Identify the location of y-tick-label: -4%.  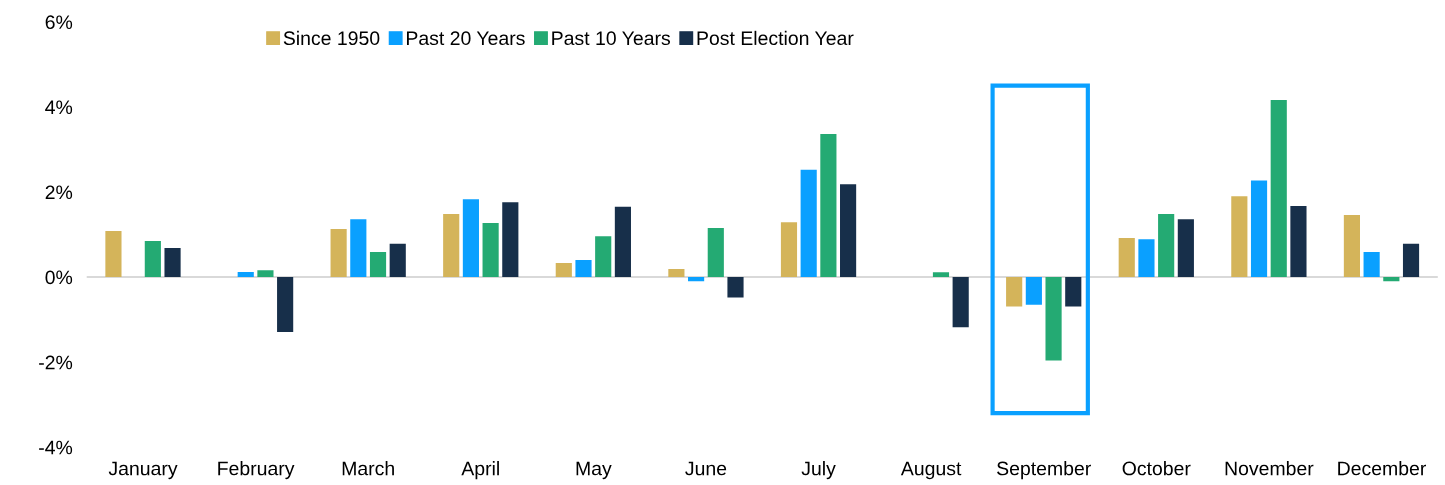
(56, 447).